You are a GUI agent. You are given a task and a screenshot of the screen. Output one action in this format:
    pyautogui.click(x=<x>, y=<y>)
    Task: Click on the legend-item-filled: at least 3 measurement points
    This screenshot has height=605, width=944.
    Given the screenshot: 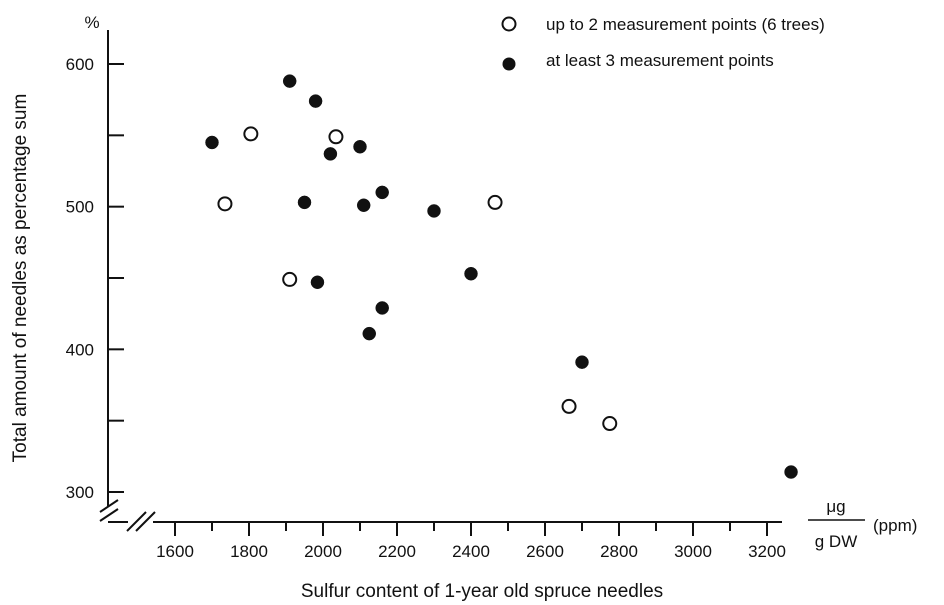 What is the action you would take?
    pyautogui.click(x=638, y=61)
    